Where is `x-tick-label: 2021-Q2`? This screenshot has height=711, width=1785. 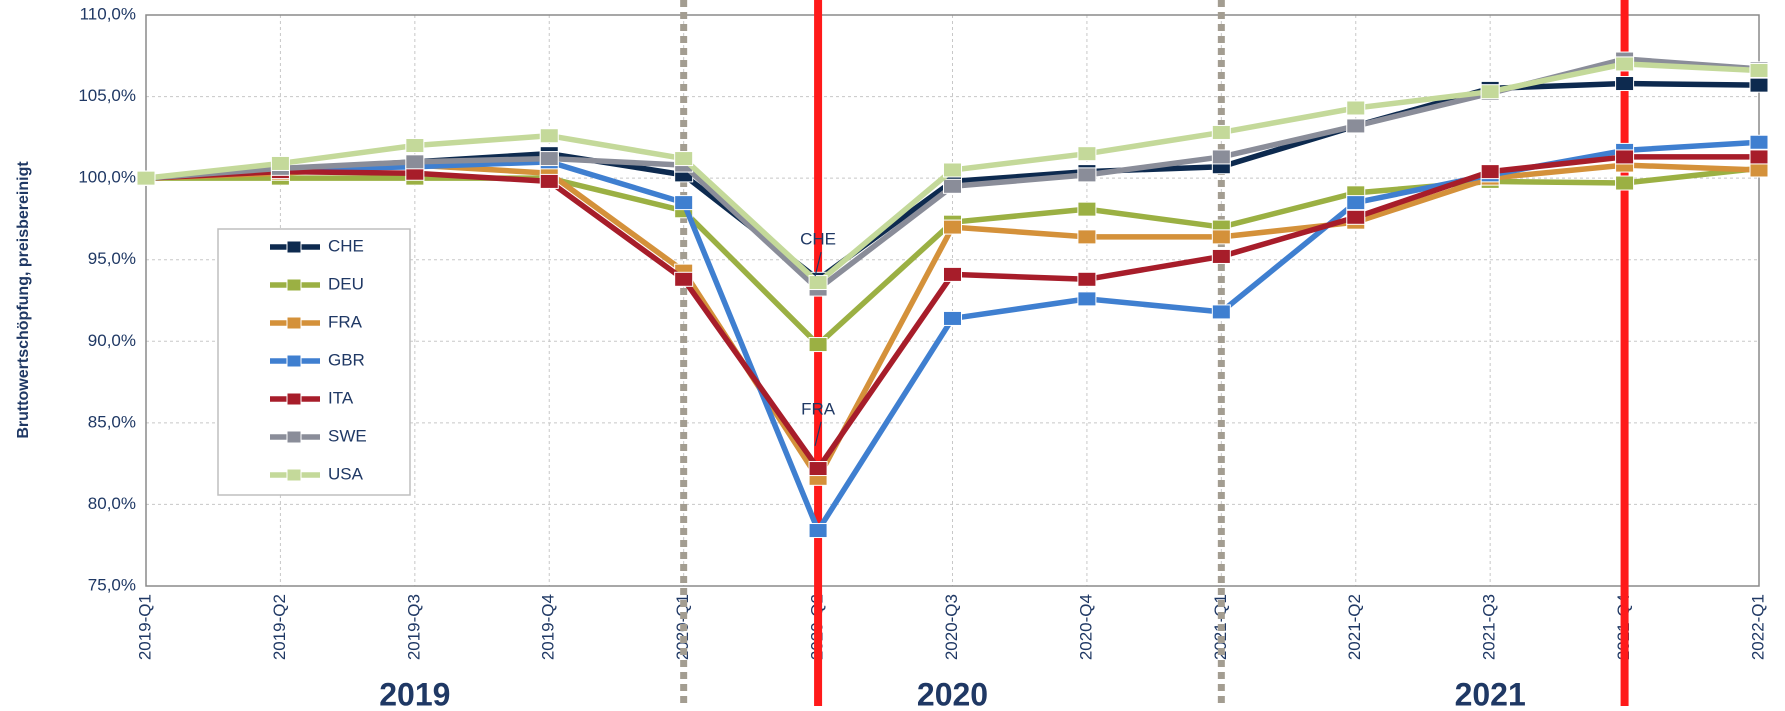
x-tick-label: 2021-Q2 is located at coordinates (1354, 627).